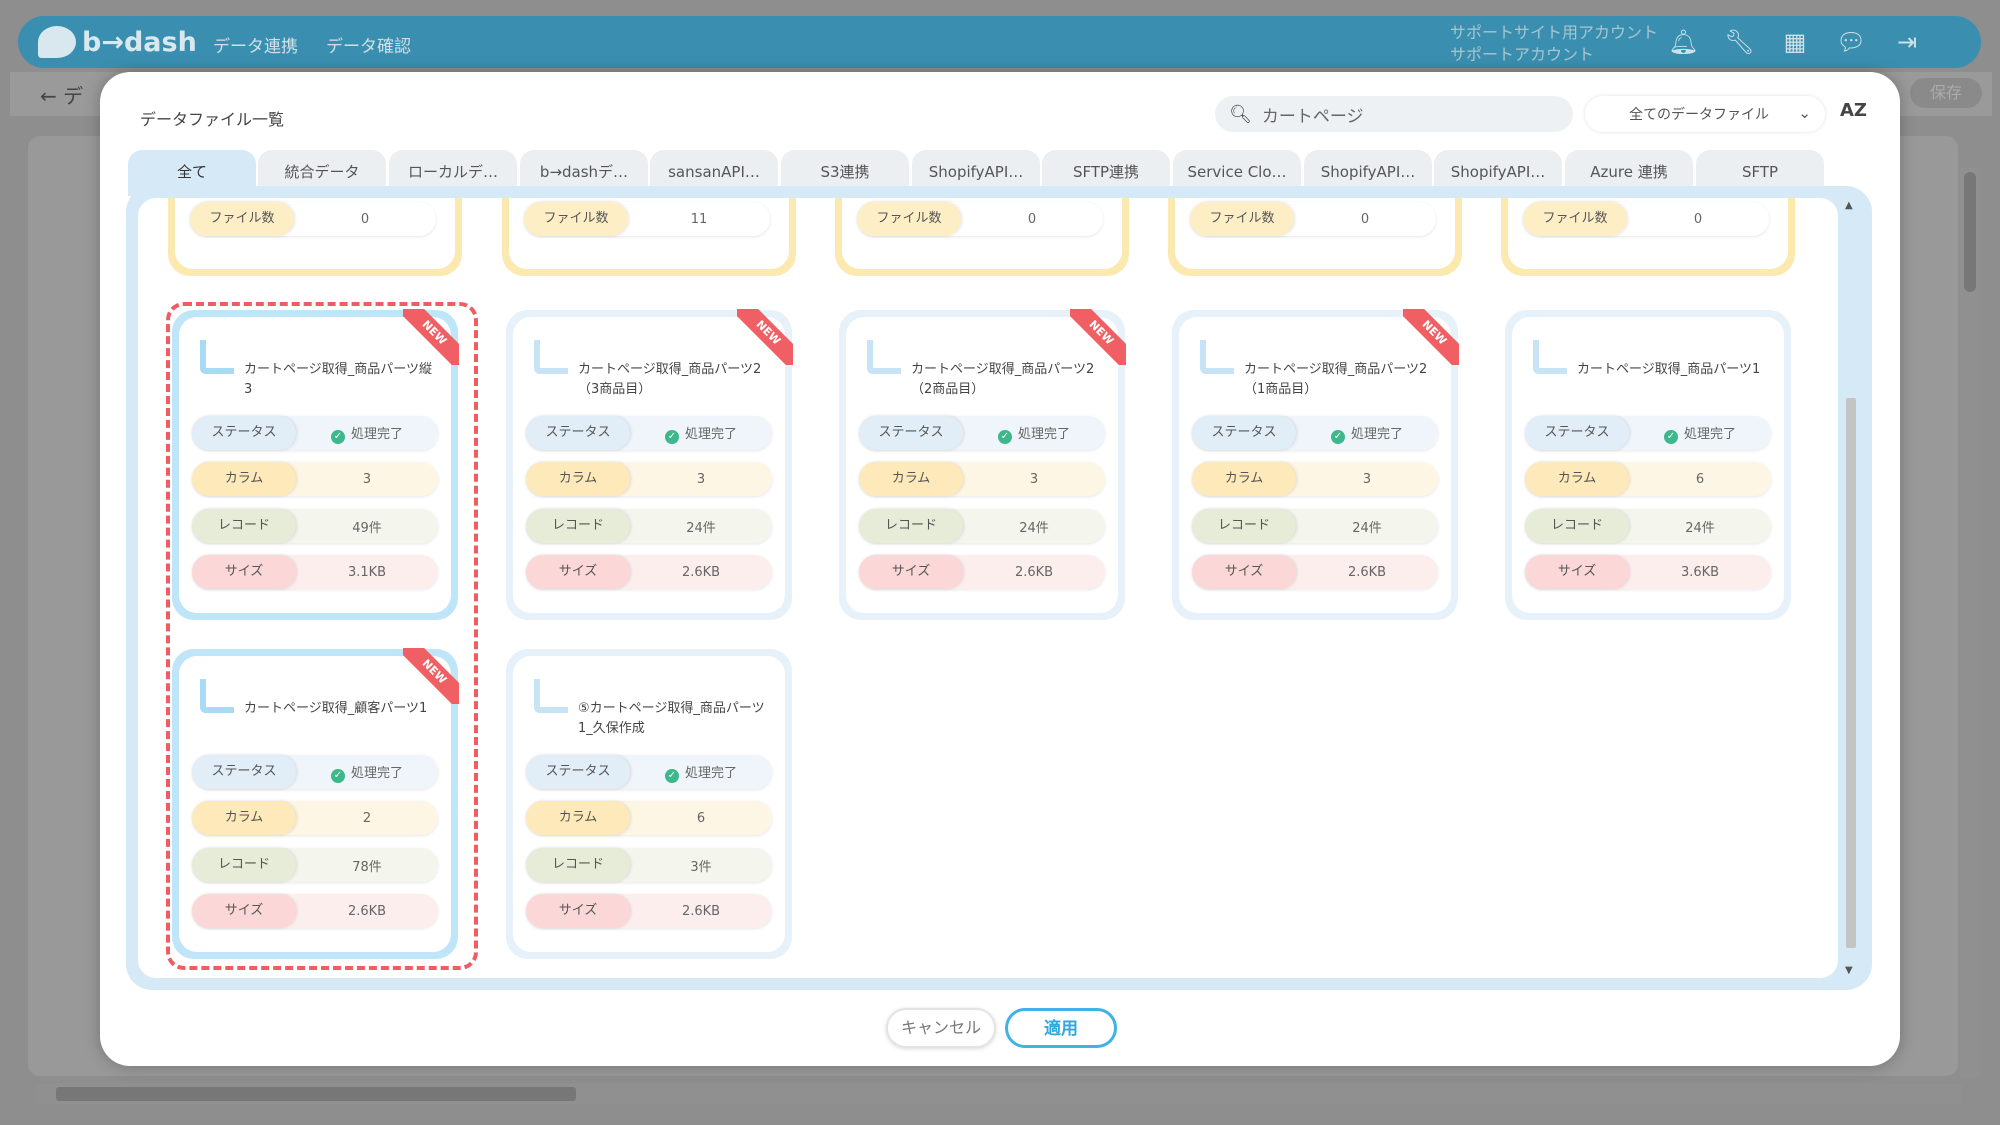 This screenshot has width=2000, height=1125. What do you see at coordinates (671, 718) in the screenshot?
I see `file-name: ⑤カートページ取得_商品パーツ1_久保作成` at bounding box center [671, 718].